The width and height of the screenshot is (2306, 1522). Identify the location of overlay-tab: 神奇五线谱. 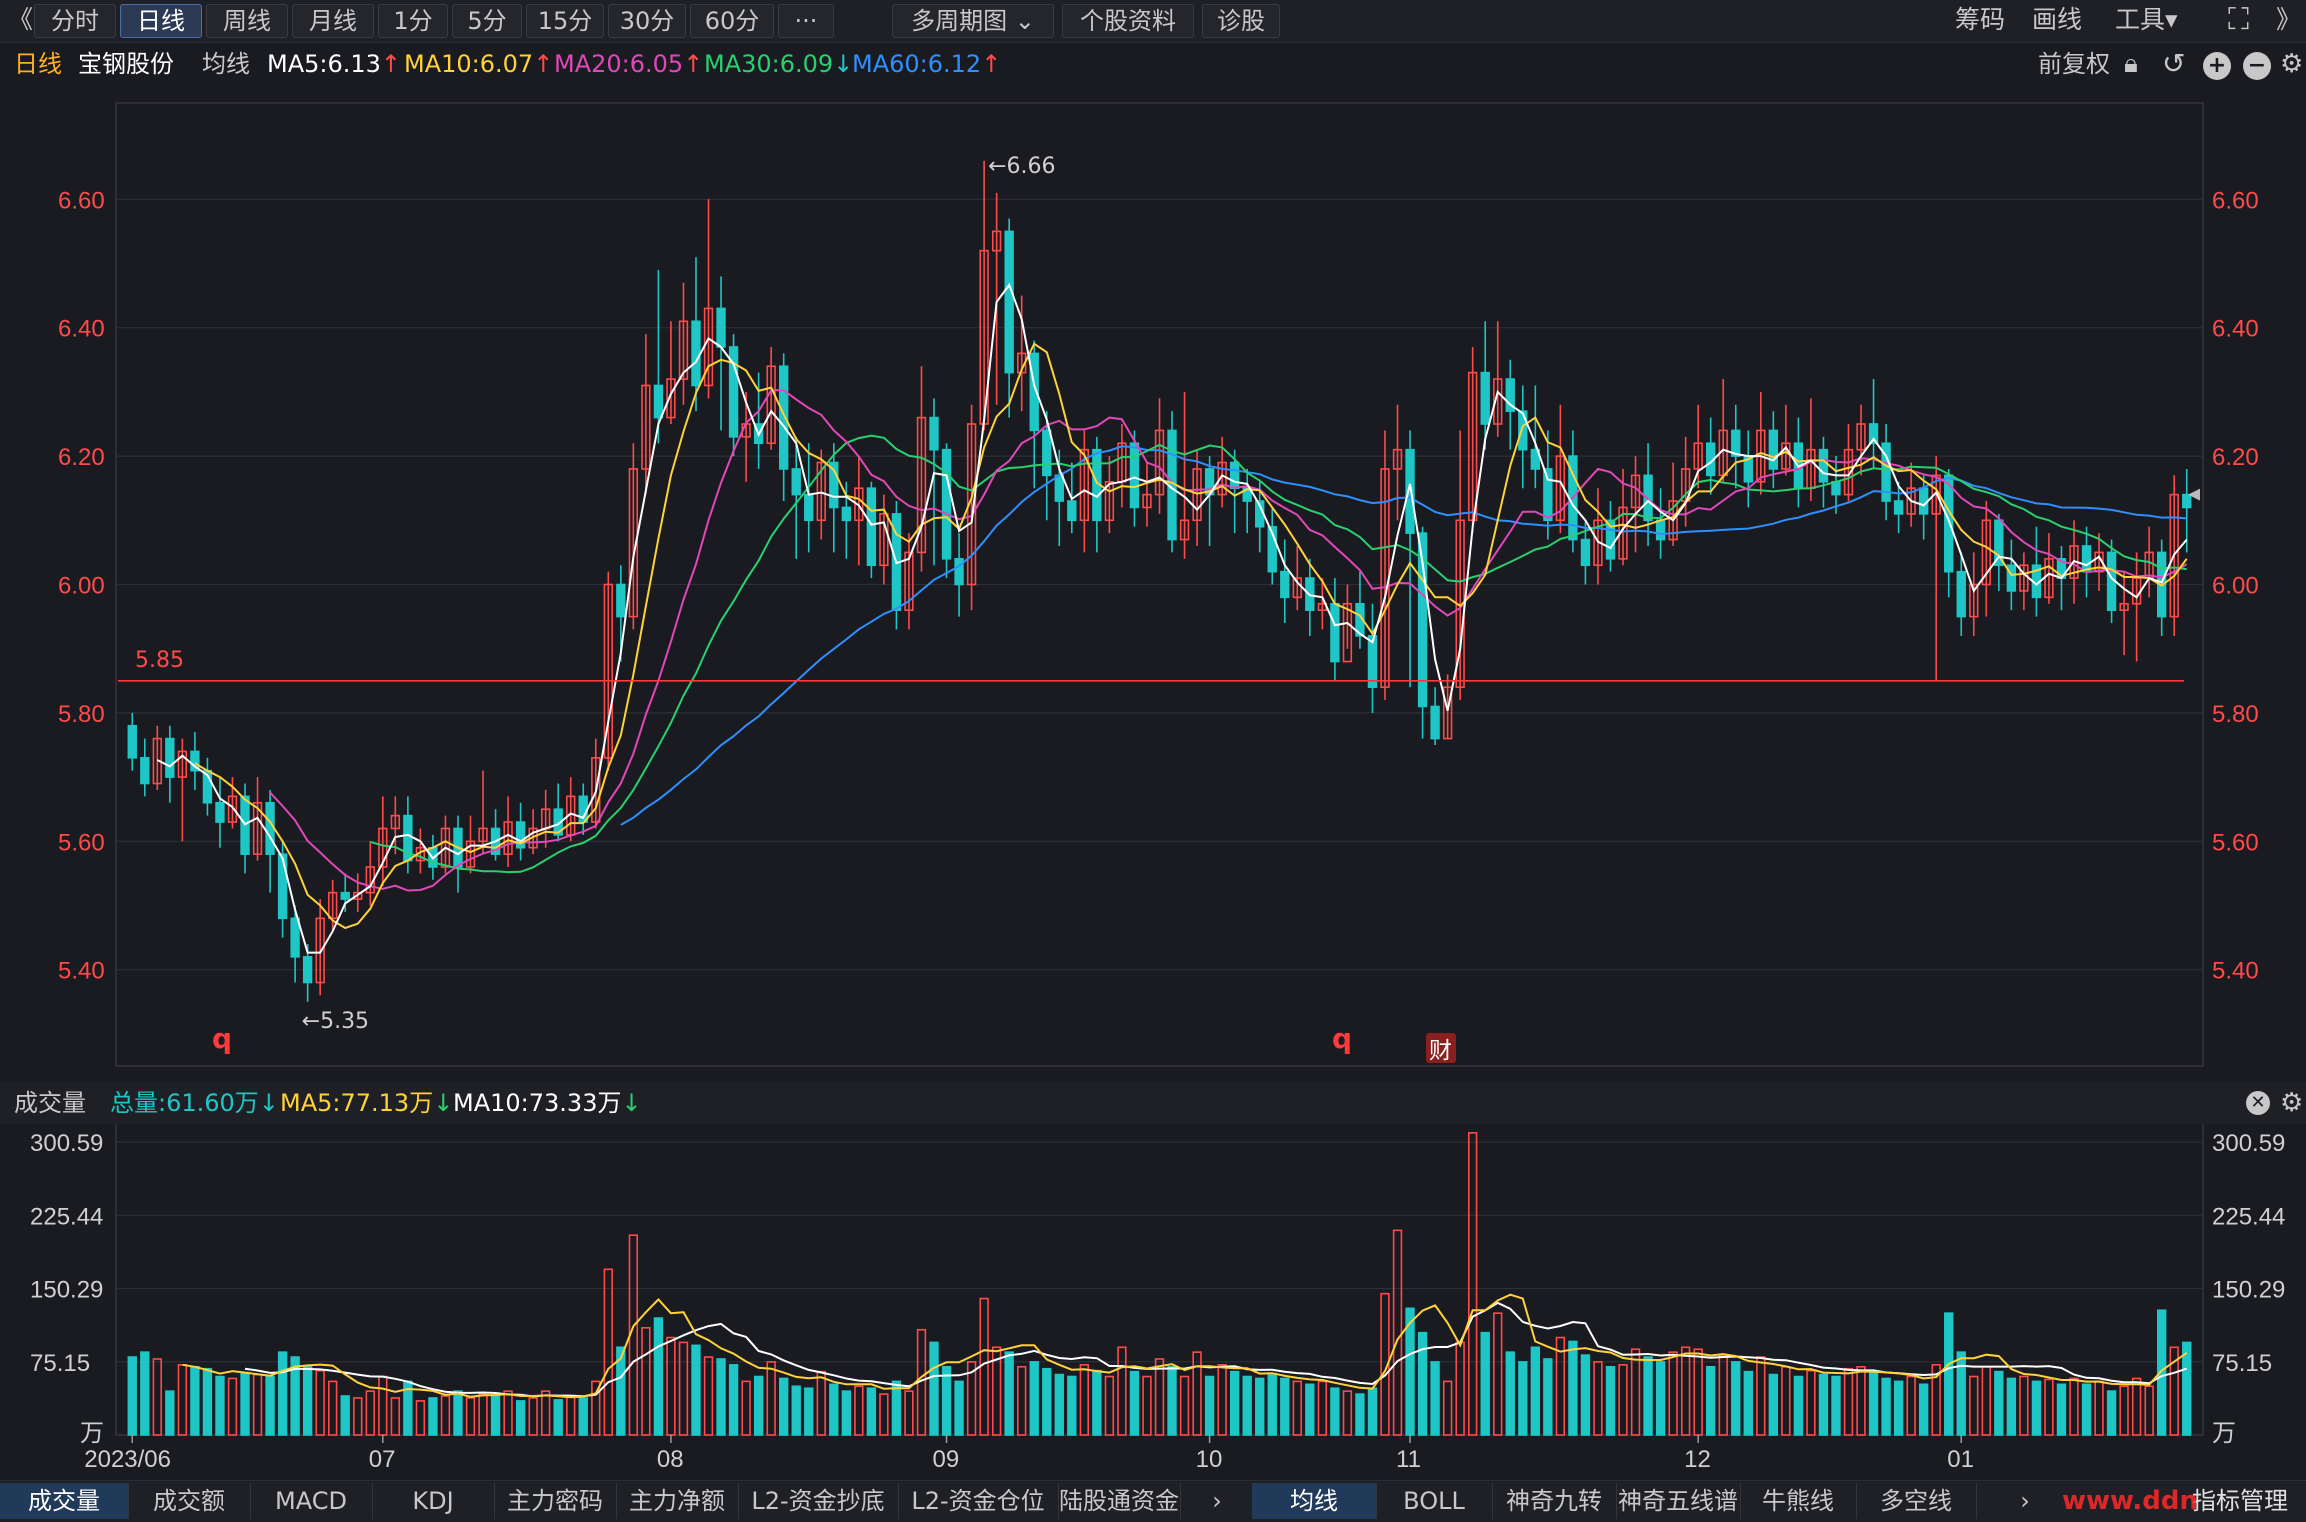
(1678, 1501).